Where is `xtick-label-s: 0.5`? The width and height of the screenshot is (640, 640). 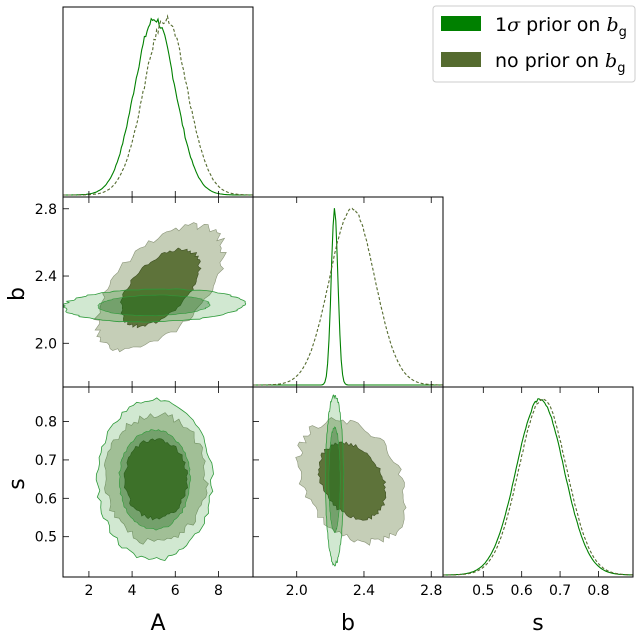
xtick-label-s: 0.5 is located at coordinates (483, 591).